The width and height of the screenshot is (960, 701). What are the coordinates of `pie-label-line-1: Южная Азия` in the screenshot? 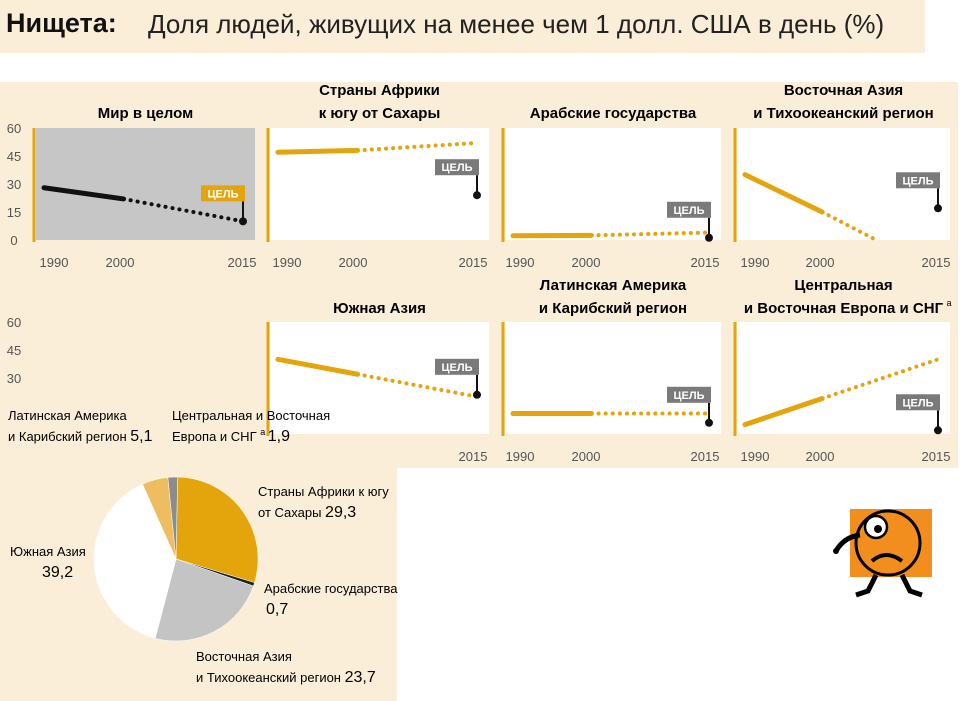 It's located at (48, 551).